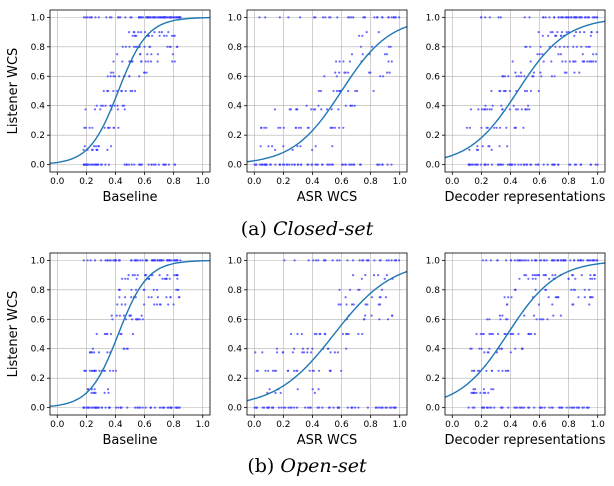  Describe the element at coordinates (130, 91) in the screenshot. I see `plot-frame` at that location.